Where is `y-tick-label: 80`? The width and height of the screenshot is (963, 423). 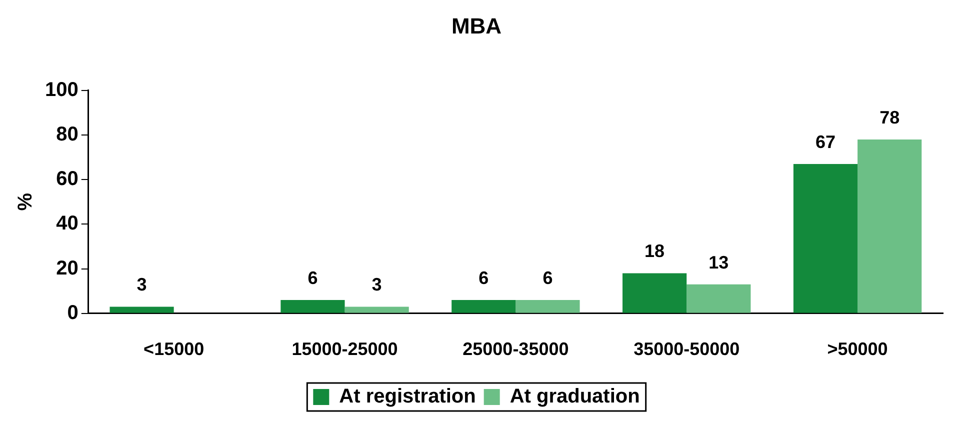
y-tick-label: 80 is located at coordinates (67, 135).